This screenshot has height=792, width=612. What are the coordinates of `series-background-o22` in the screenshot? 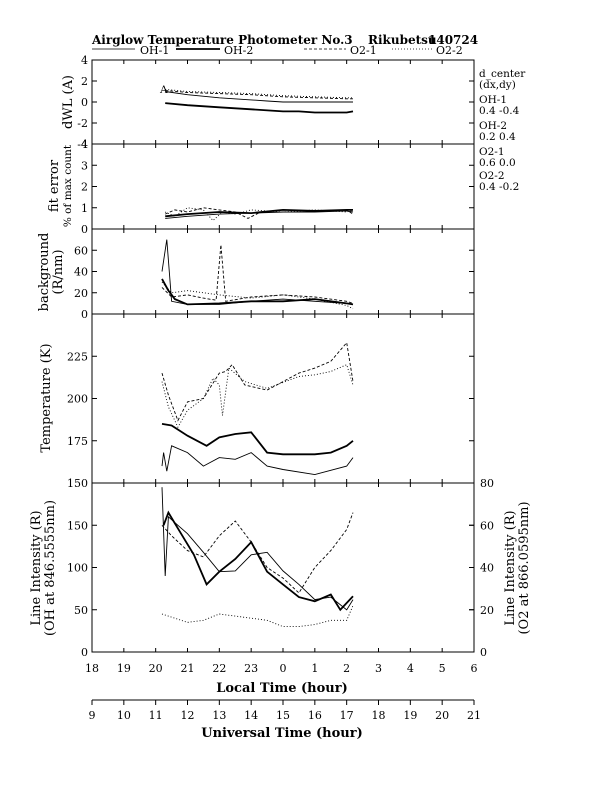 It's located at (257, 295).